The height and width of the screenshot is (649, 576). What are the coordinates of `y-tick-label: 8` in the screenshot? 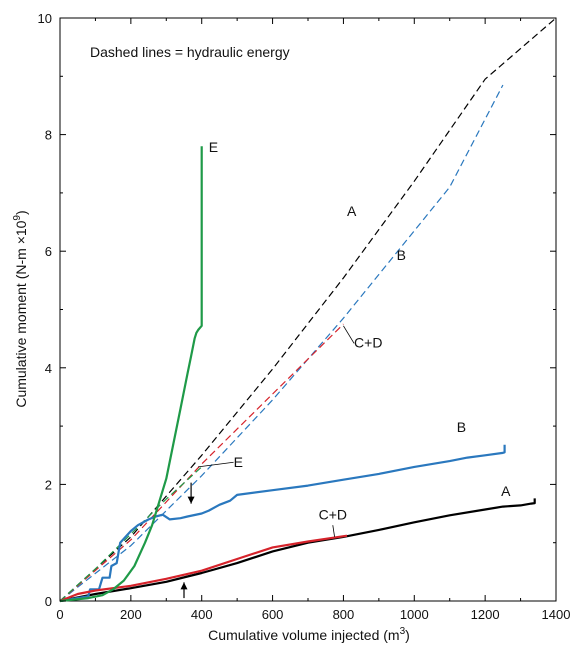 It's located at (48, 135).